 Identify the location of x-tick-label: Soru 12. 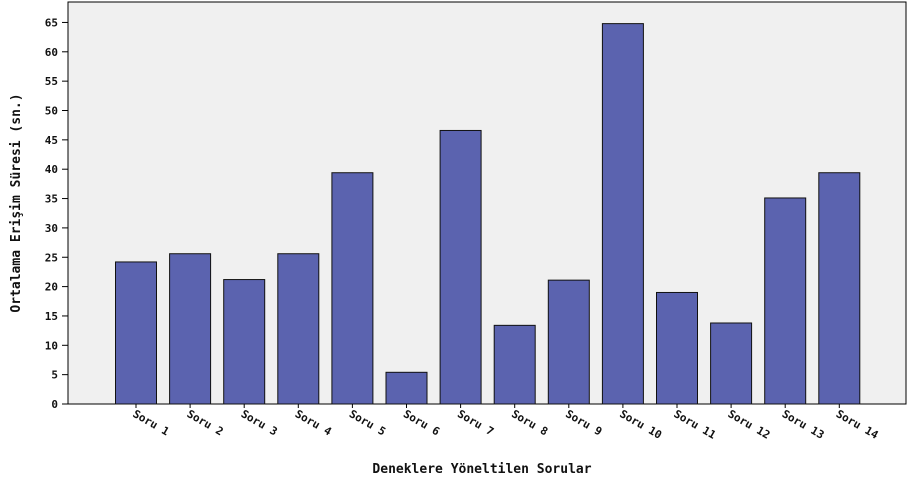
(749, 424).